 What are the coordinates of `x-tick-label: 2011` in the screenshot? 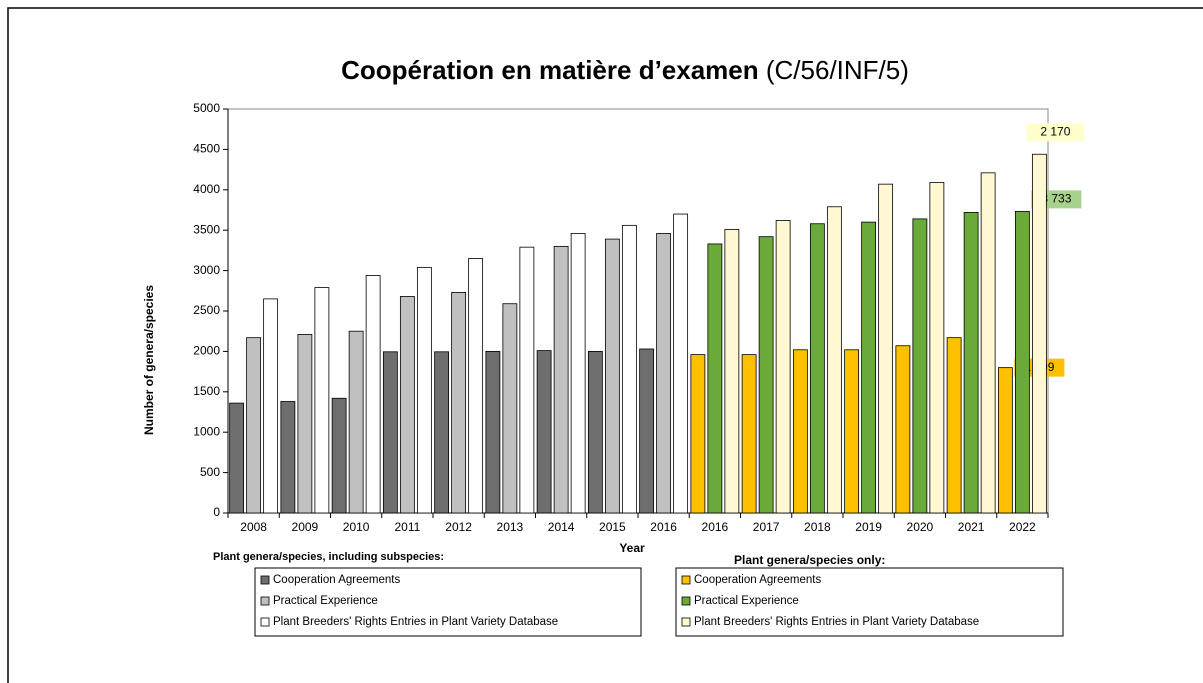 It's located at (407, 527).